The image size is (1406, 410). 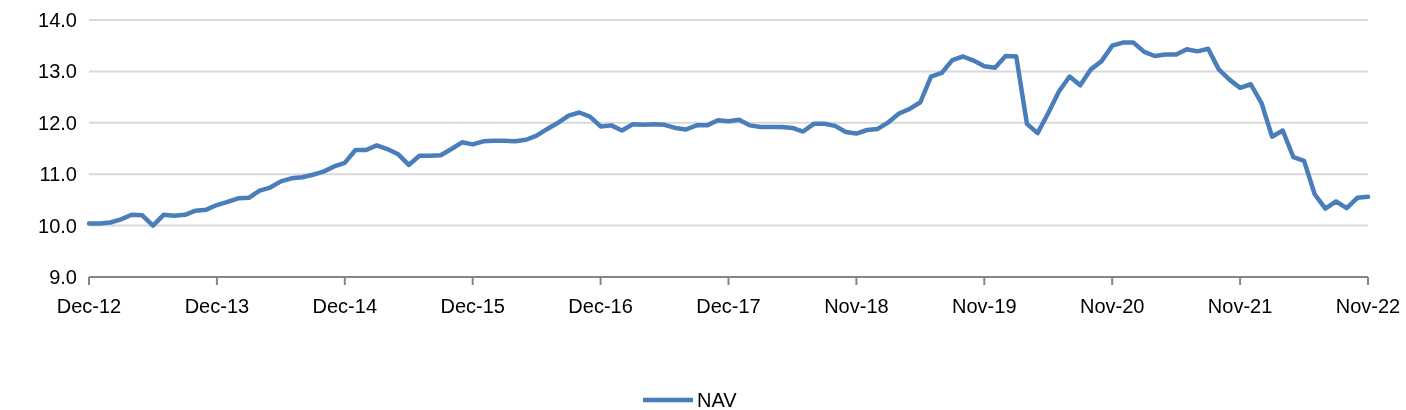 I want to click on x-tick-label: Nov-21, so click(x=1240, y=306).